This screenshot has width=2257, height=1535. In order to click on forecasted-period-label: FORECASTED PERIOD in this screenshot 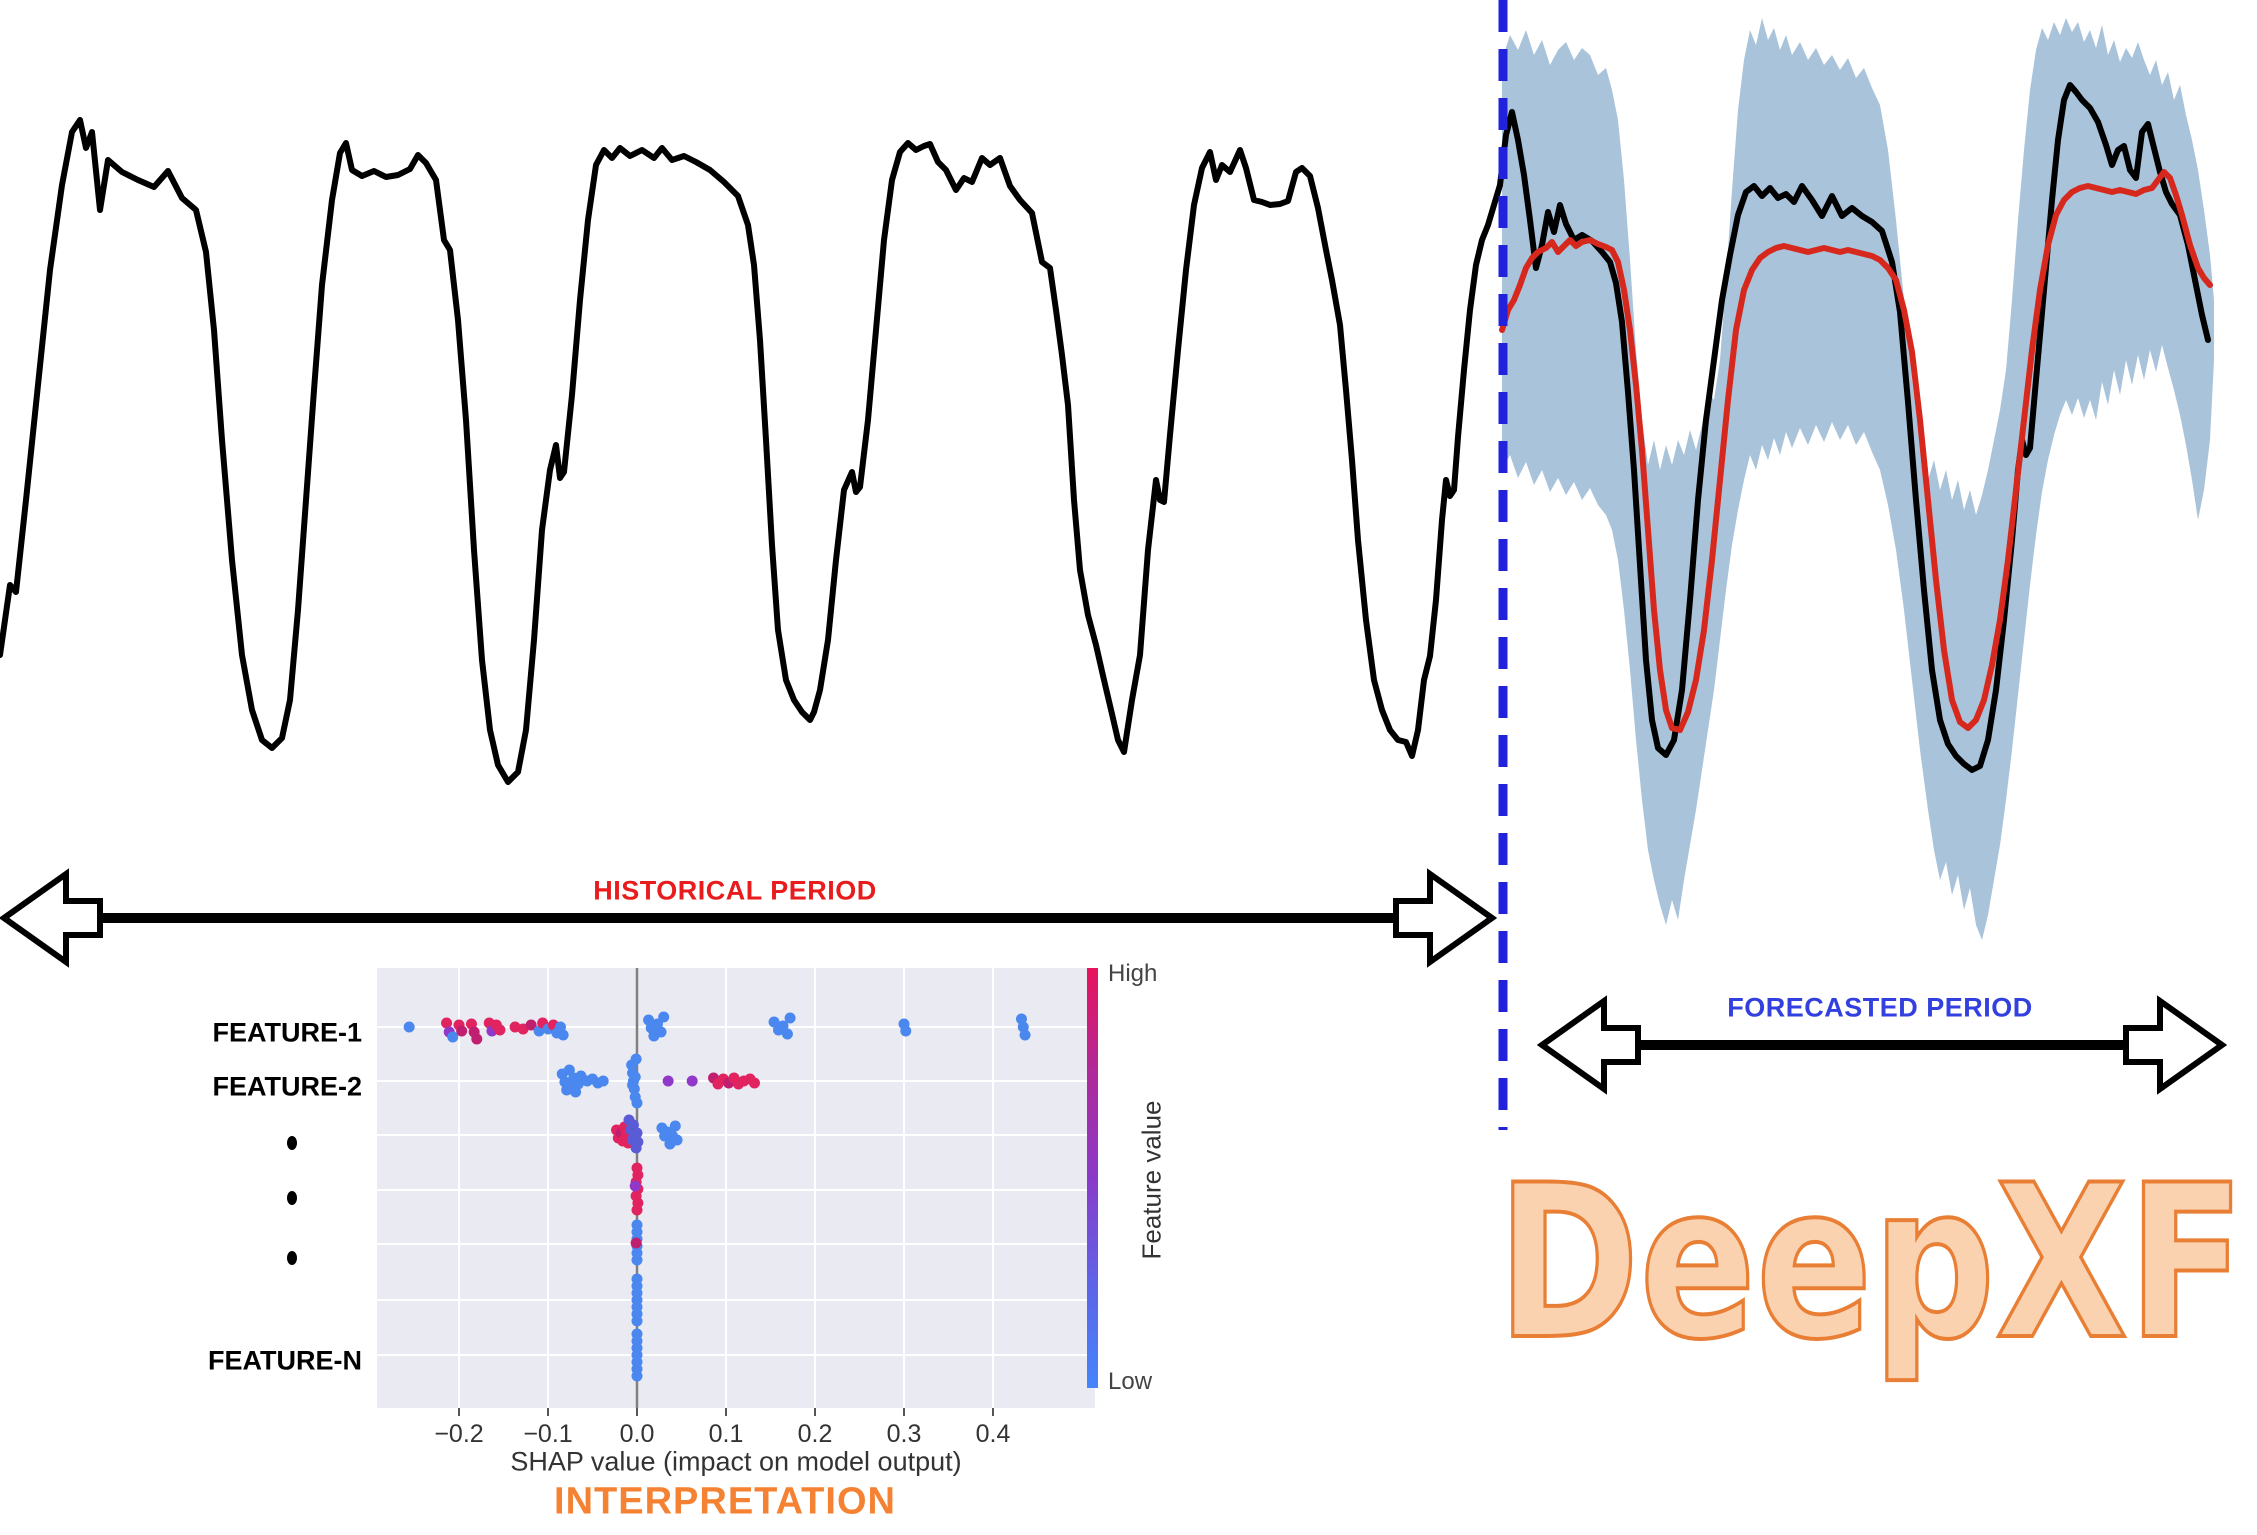, I will do `click(1880, 1007)`.